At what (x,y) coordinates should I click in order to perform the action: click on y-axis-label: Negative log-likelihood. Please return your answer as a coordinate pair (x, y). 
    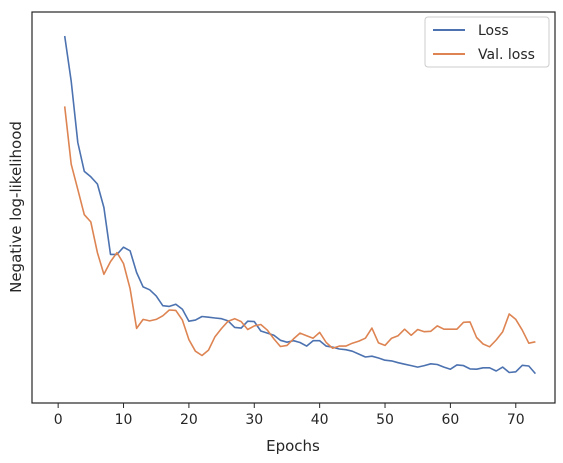
    Looking at the image, I should click on (16, 207).